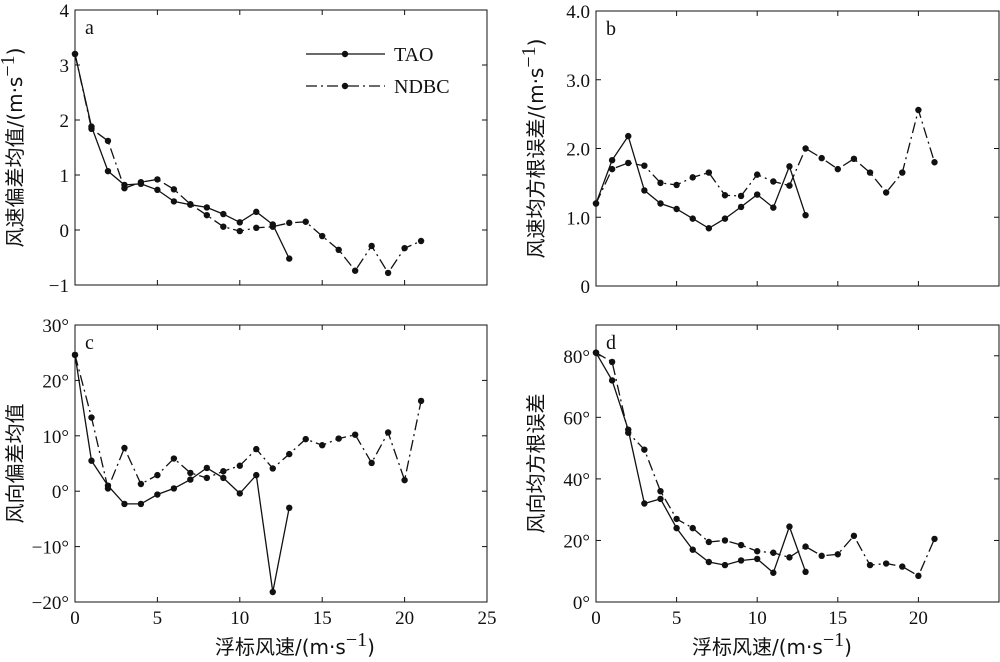  I want to click on x-tick-label: 10, so click(757, 618).